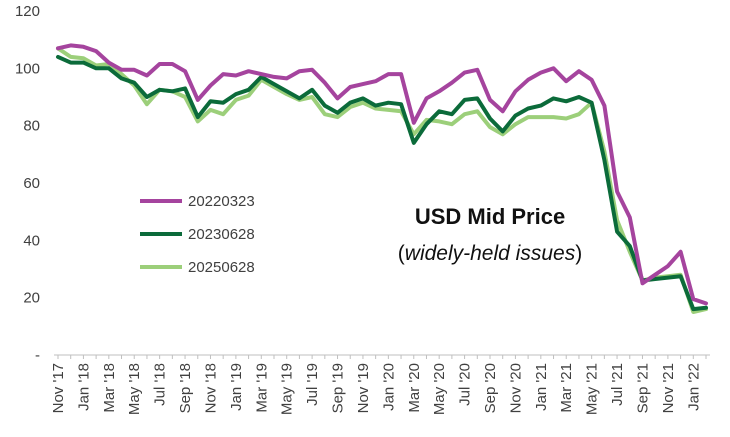 This screenshot has height=437, width=730. What do you see at coordinates (578, 253) in the screenshot?
I see `chart-subtitle-close: )` at bounding box center [578, 253].